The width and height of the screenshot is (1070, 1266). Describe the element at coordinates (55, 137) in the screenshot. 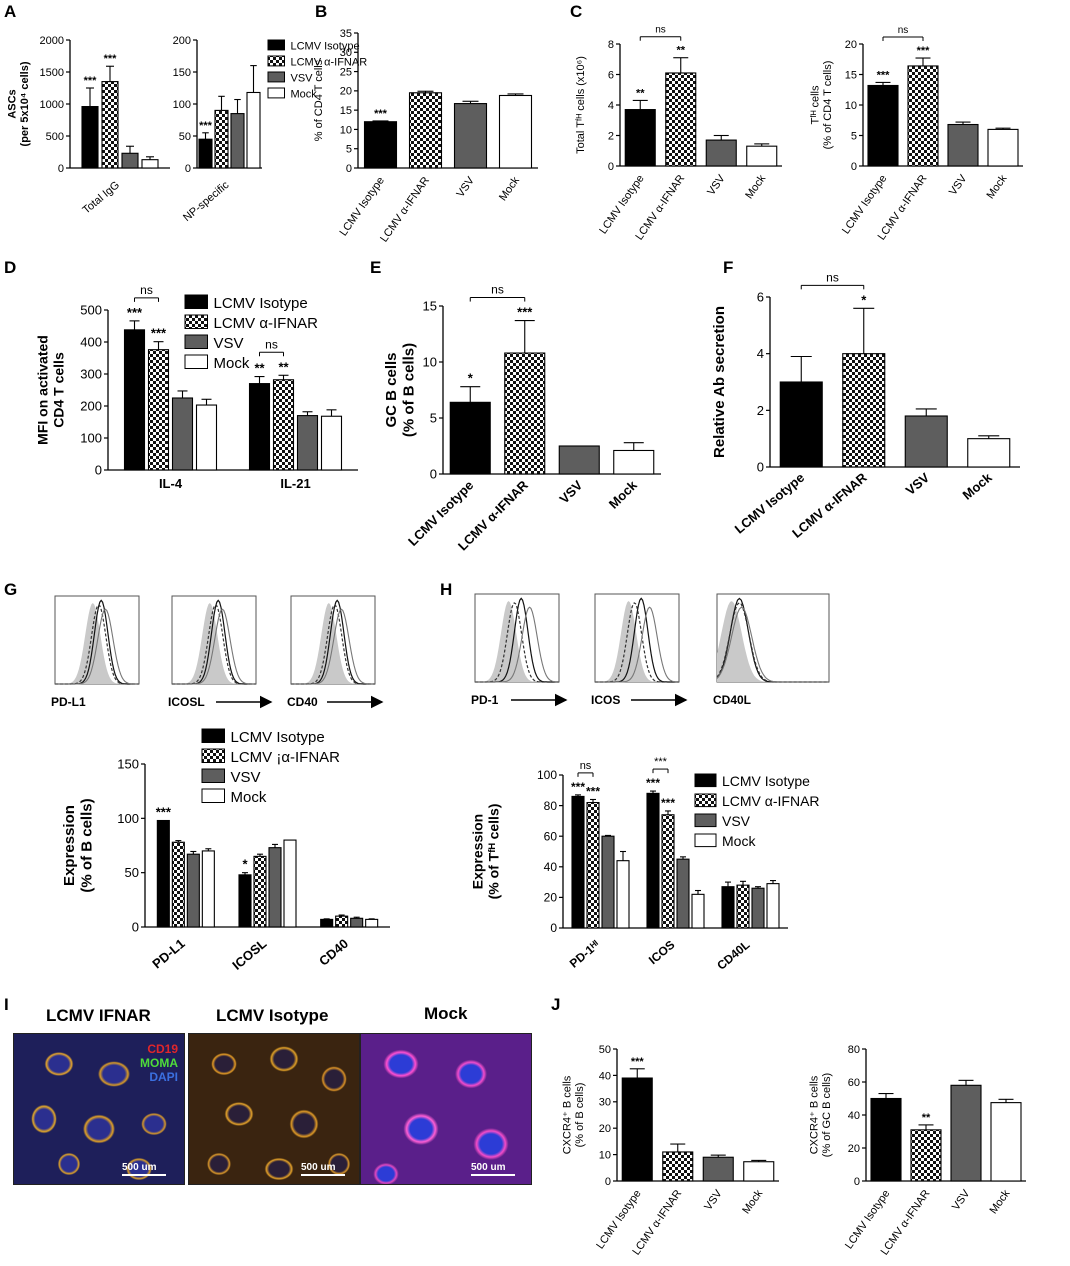

I see `y-tick-label: 500` at that location.